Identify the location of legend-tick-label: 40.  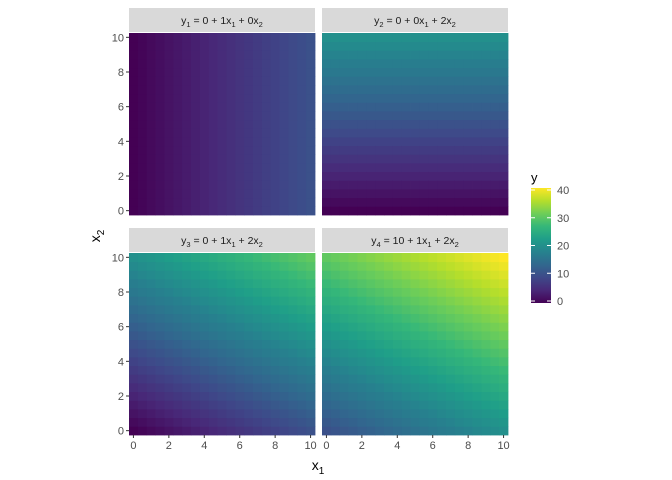
(563, 191).